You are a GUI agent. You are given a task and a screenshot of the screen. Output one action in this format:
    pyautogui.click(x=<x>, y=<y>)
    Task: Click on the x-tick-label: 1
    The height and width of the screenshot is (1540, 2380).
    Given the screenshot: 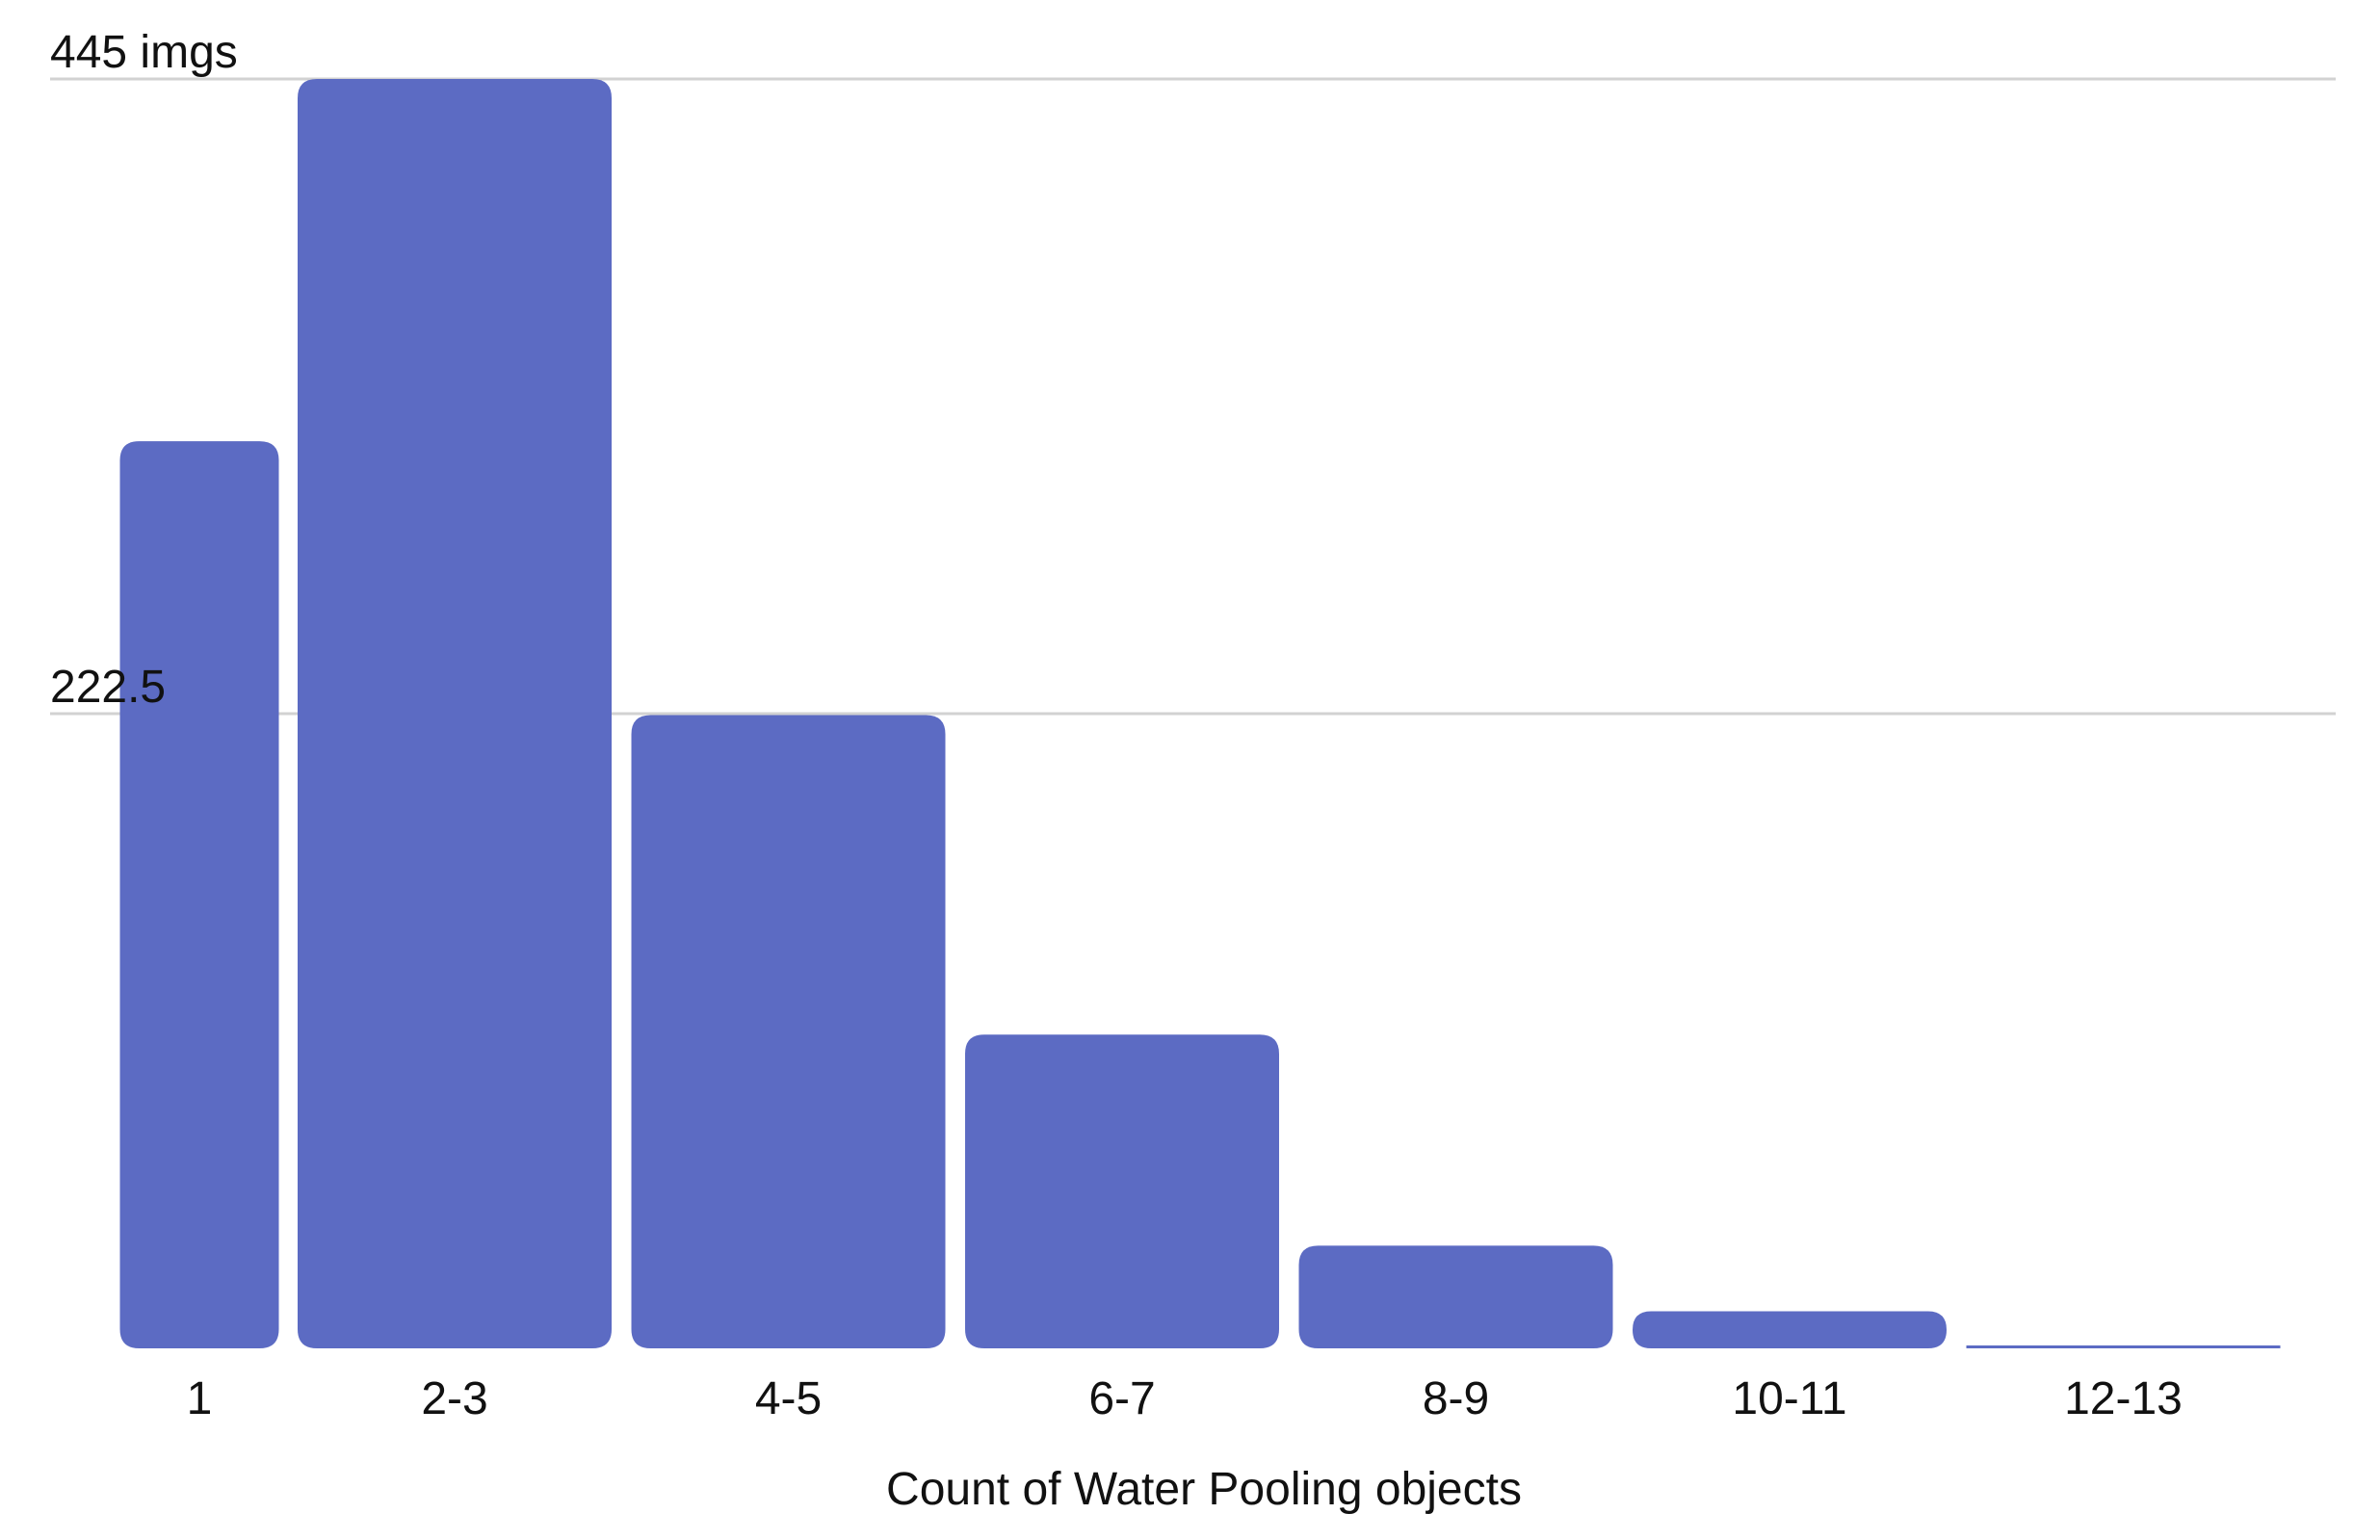 What is the action you would take?
    pyautogui.click(x=200, y=1398)
    